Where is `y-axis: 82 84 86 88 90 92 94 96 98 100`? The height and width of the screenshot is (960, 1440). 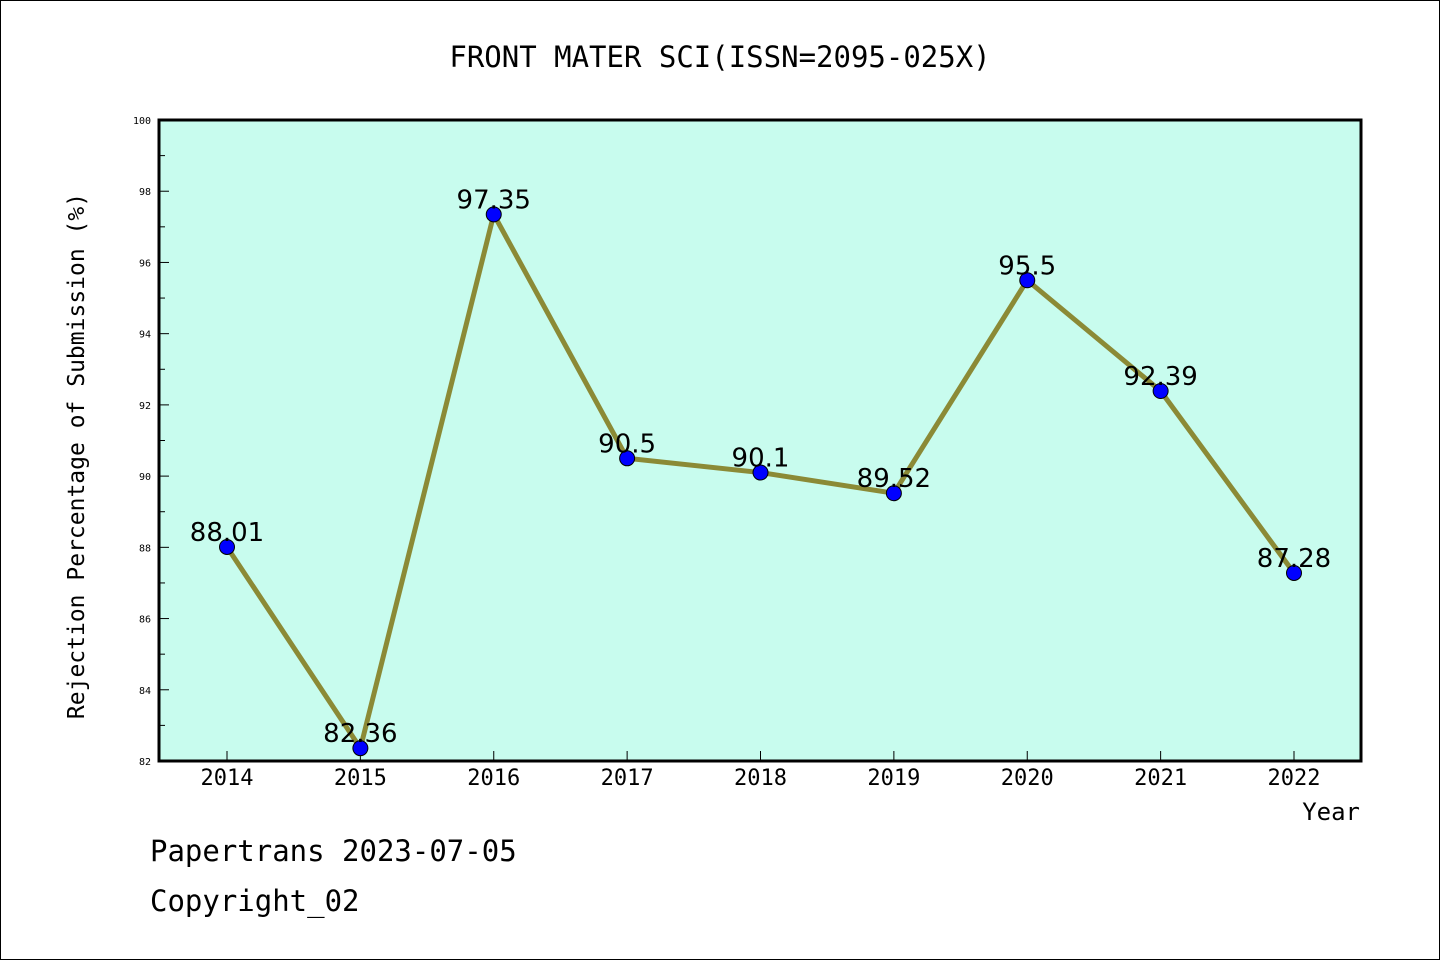 y-axis: 82 84 86 88 90 92 94 96 98 100 is located at coordinates (151, 442).